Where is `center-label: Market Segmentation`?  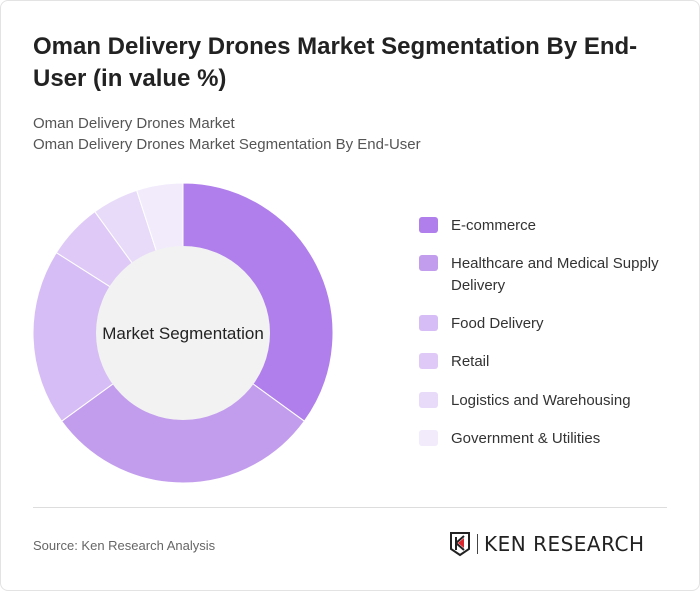
center-label: Market Segmentation is located at coordinates (183, 333).